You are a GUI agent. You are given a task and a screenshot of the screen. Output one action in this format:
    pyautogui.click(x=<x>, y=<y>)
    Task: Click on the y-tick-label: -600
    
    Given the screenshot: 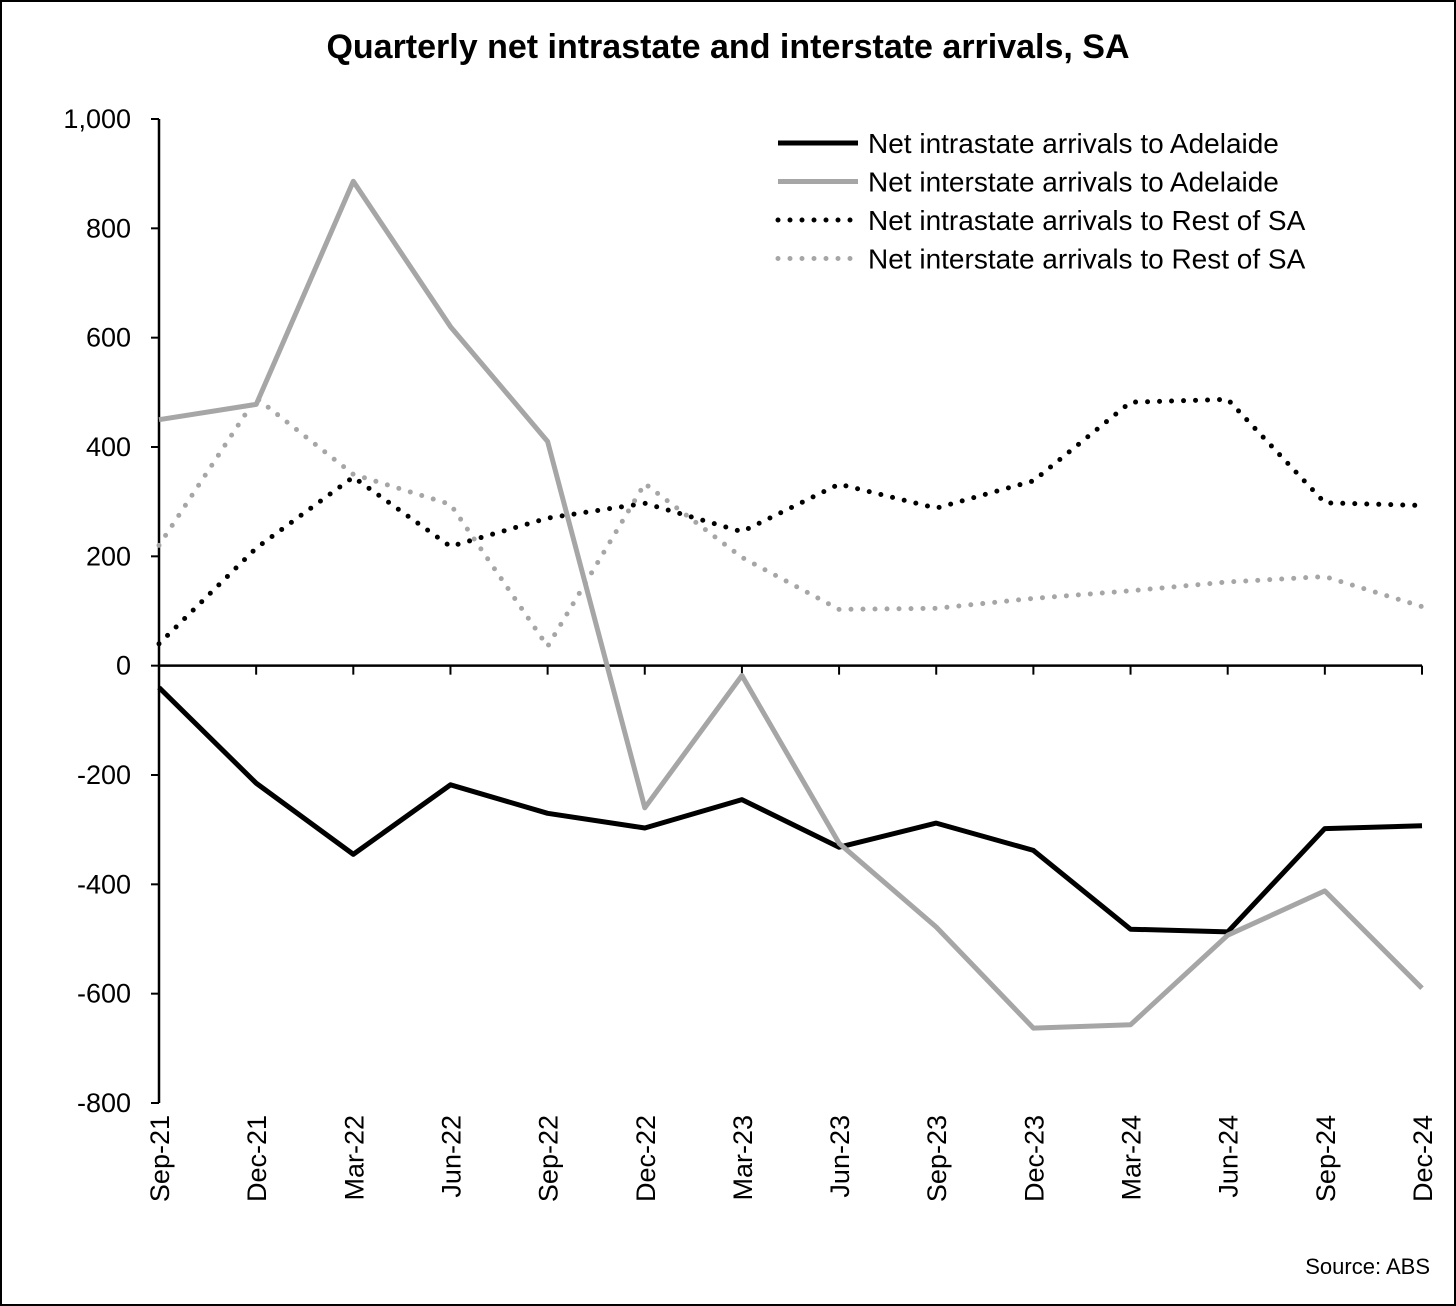 What is the action you would take?
    pyautogui.click(x=104, y=994)
    